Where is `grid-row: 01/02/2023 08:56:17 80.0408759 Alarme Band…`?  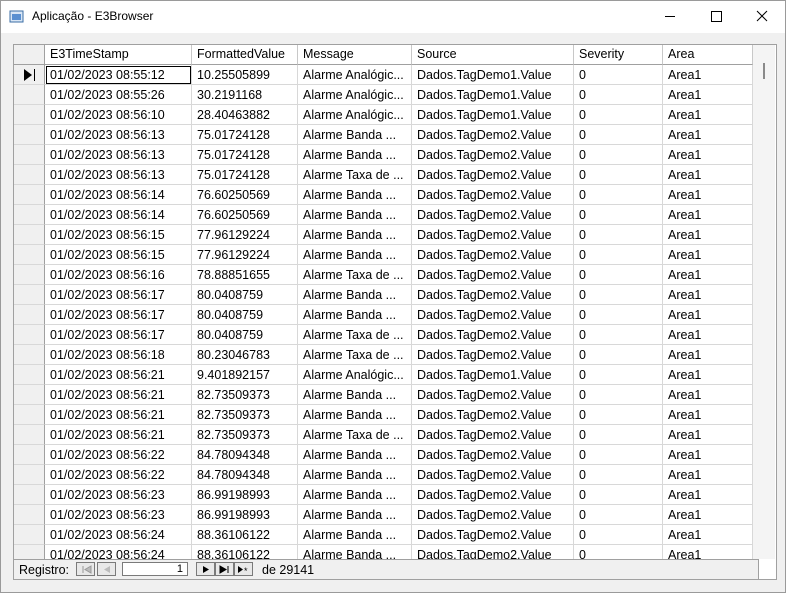
grid-row: 01/02/2023 08:56:17 80.0408759 Alarme Band… is located at coordinates (383, 315).